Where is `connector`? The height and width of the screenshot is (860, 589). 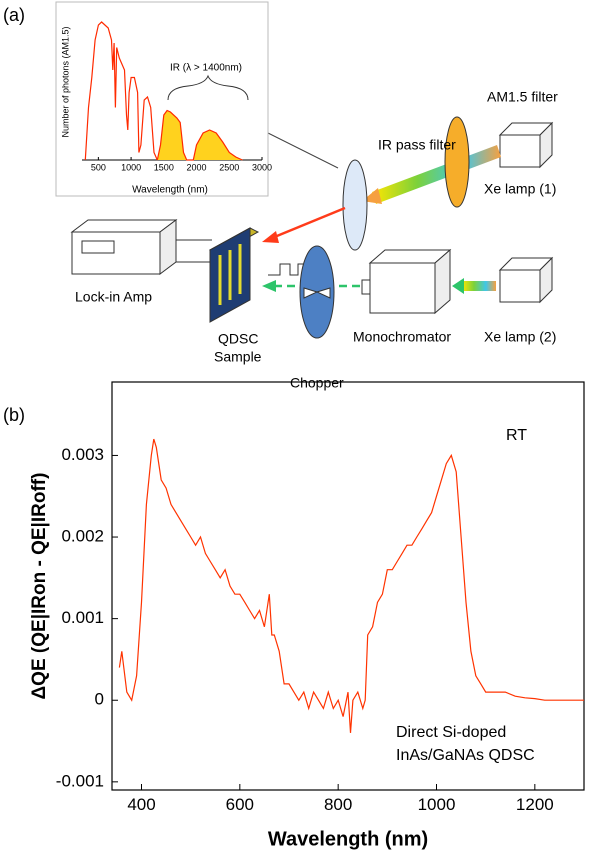
connector is located at coordinates (300, 149).